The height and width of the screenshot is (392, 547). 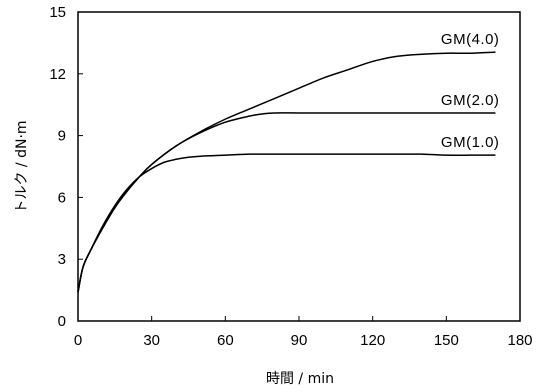 I want to click on series-label-1: GM(4.0), so click(x=470, y=39).